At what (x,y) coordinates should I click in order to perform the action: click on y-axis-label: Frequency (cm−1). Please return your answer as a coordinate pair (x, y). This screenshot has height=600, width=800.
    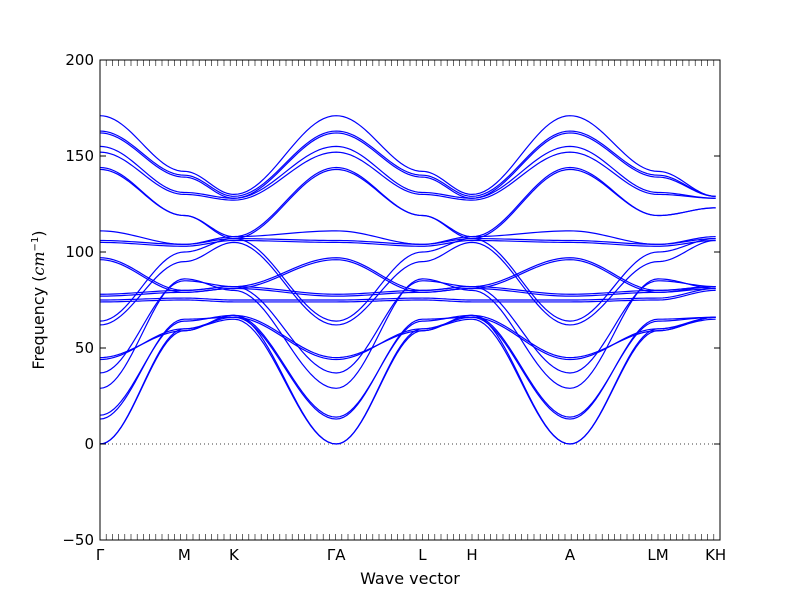
    Looking at the image, I should click on (38, 299).